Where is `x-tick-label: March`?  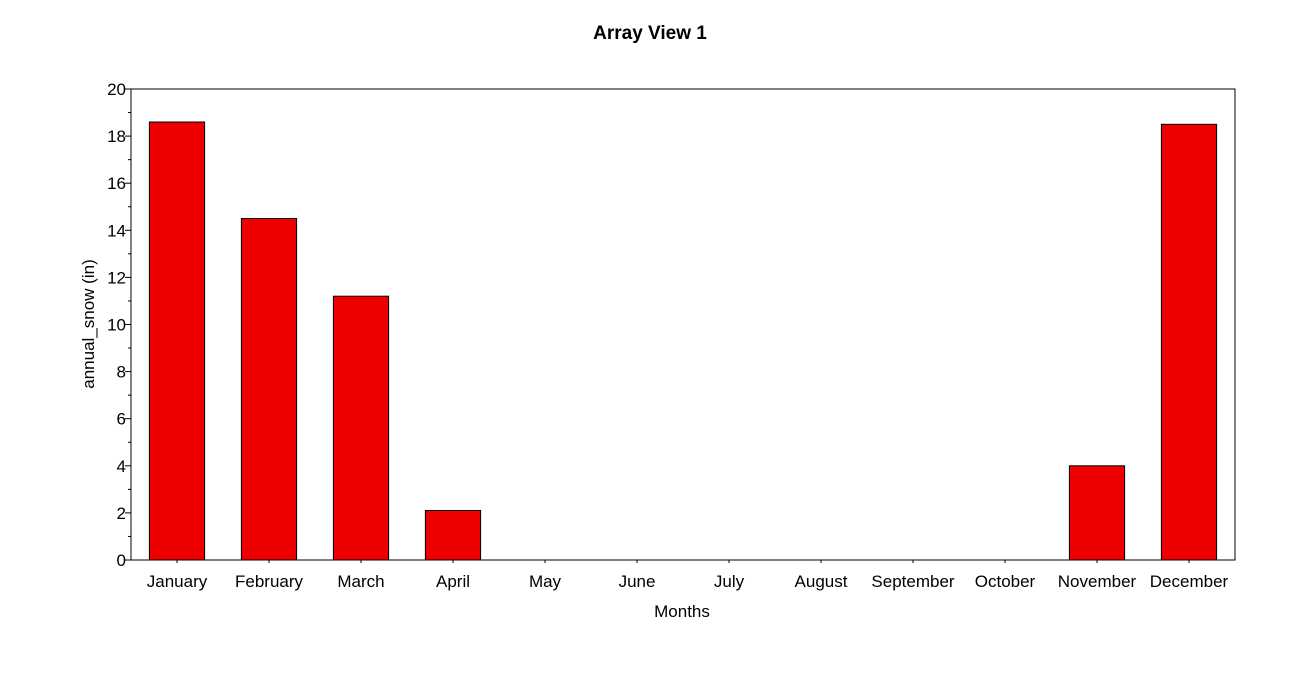
x-tick-label: March is located at coordinates (360, 581).